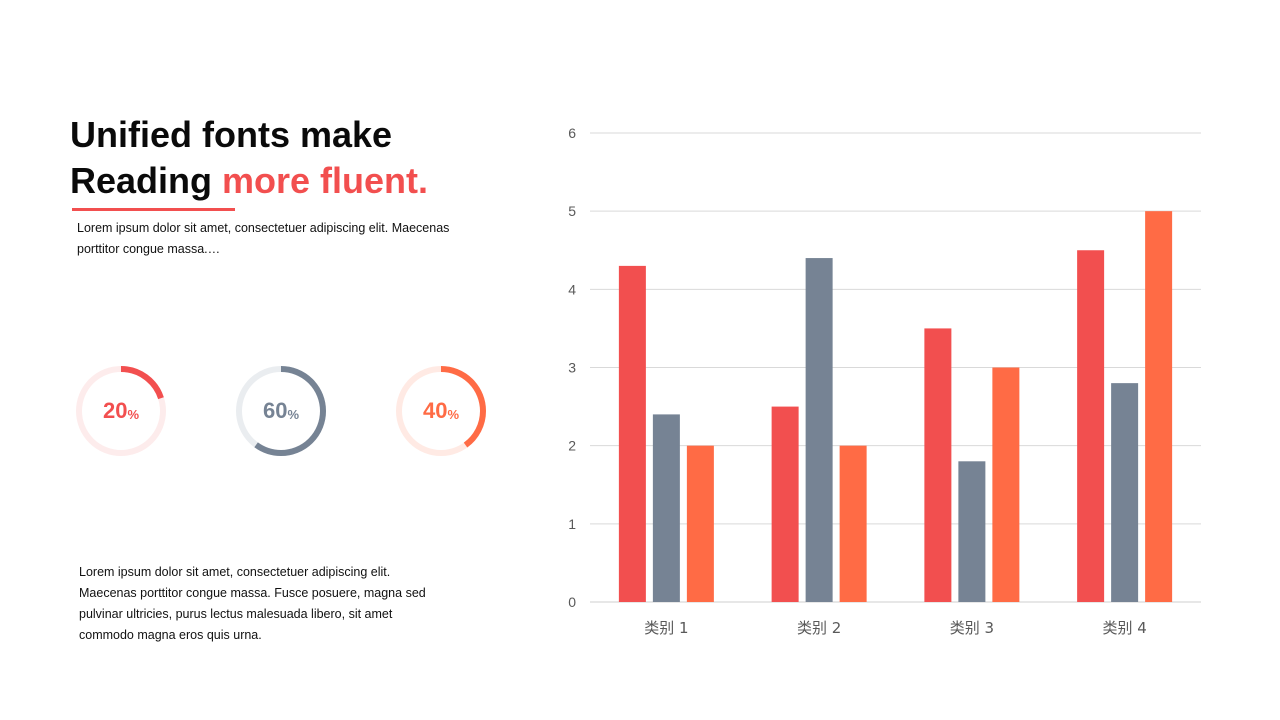 This screenshot has height=720, width=1280. Describe the element at coordinates (231, 134) in the screenshot. I see `title-line-1: Unified fonts make` at that location.